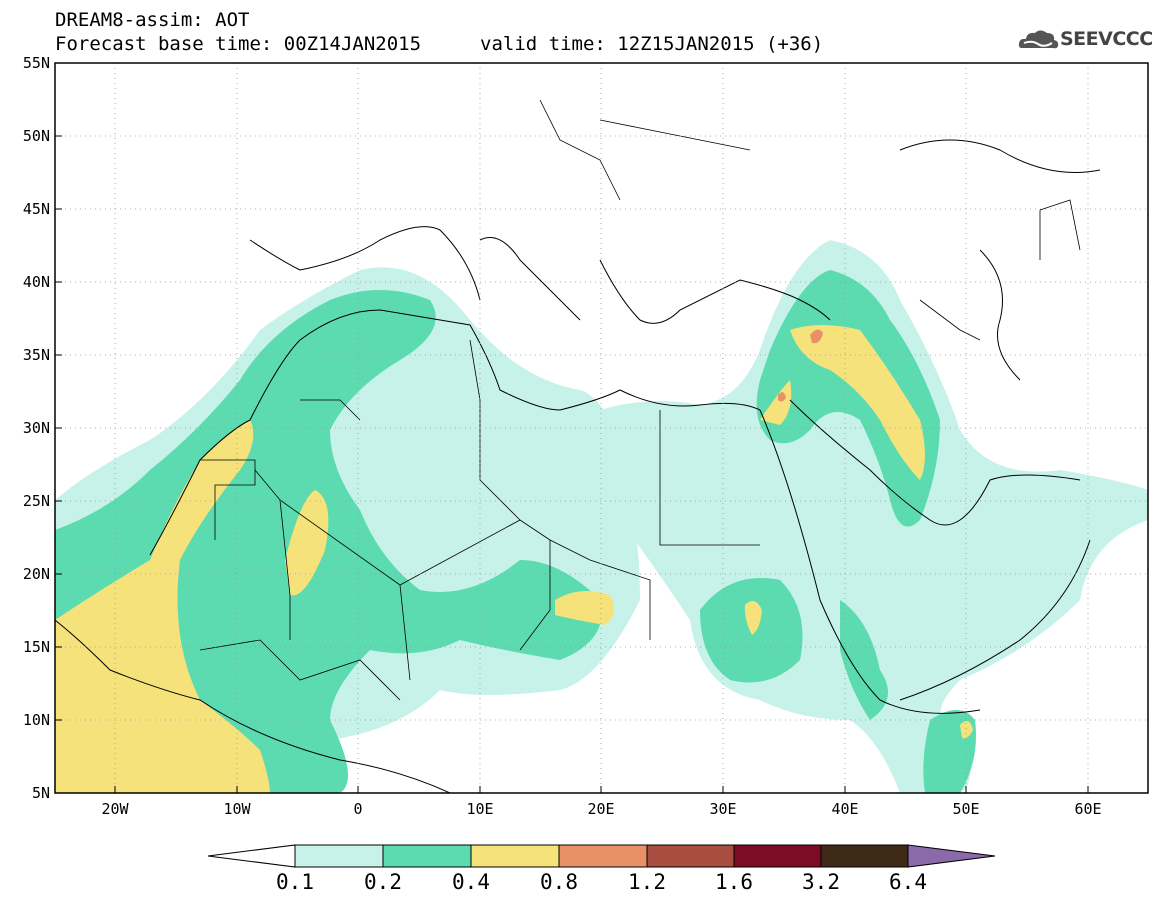  What do you see at coordinates (1038, 39) in the screenshot?
I see `cloud-logo-icon` at bounding box center [1038, 39].